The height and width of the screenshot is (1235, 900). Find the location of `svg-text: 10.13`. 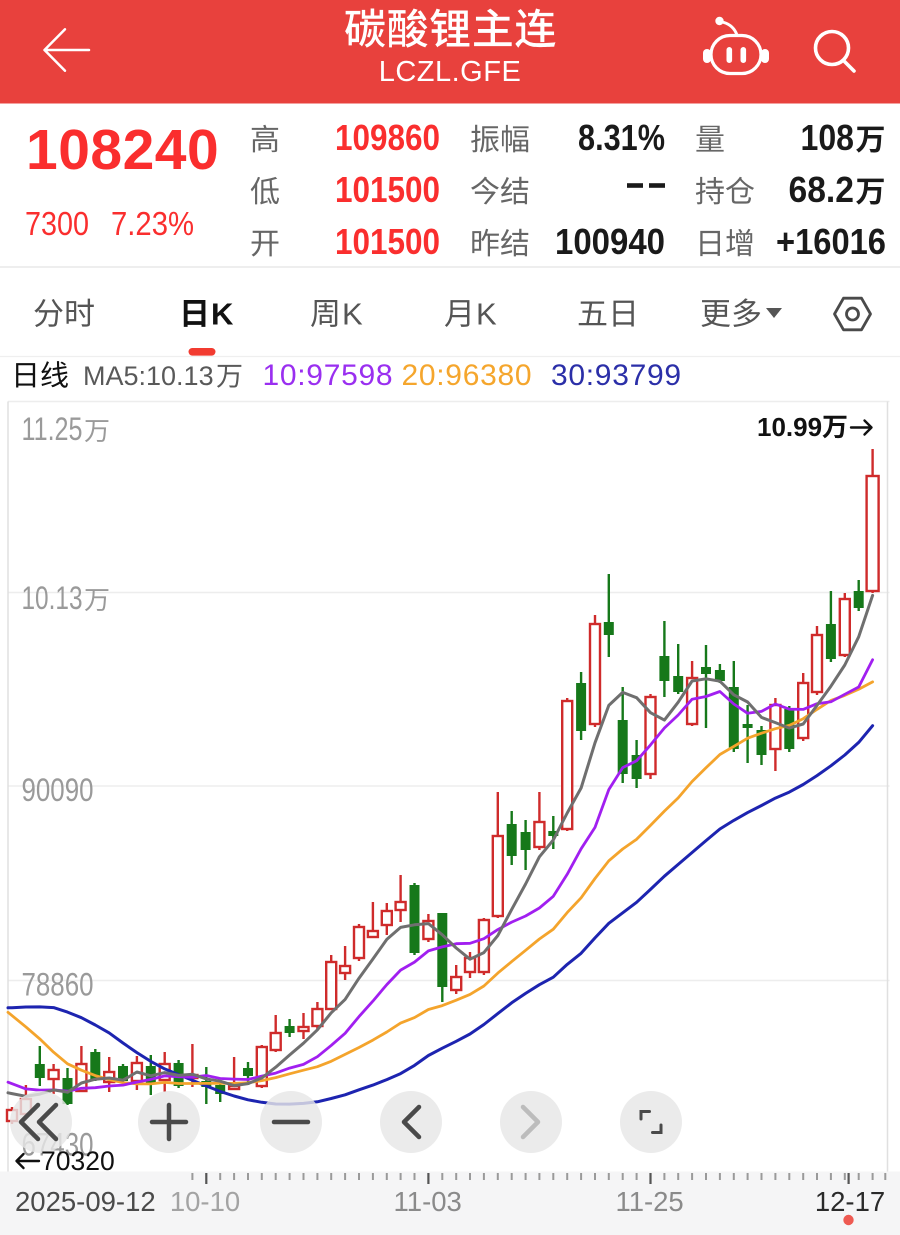

svg-text: 10.13 is located at coordinates (52, 598).